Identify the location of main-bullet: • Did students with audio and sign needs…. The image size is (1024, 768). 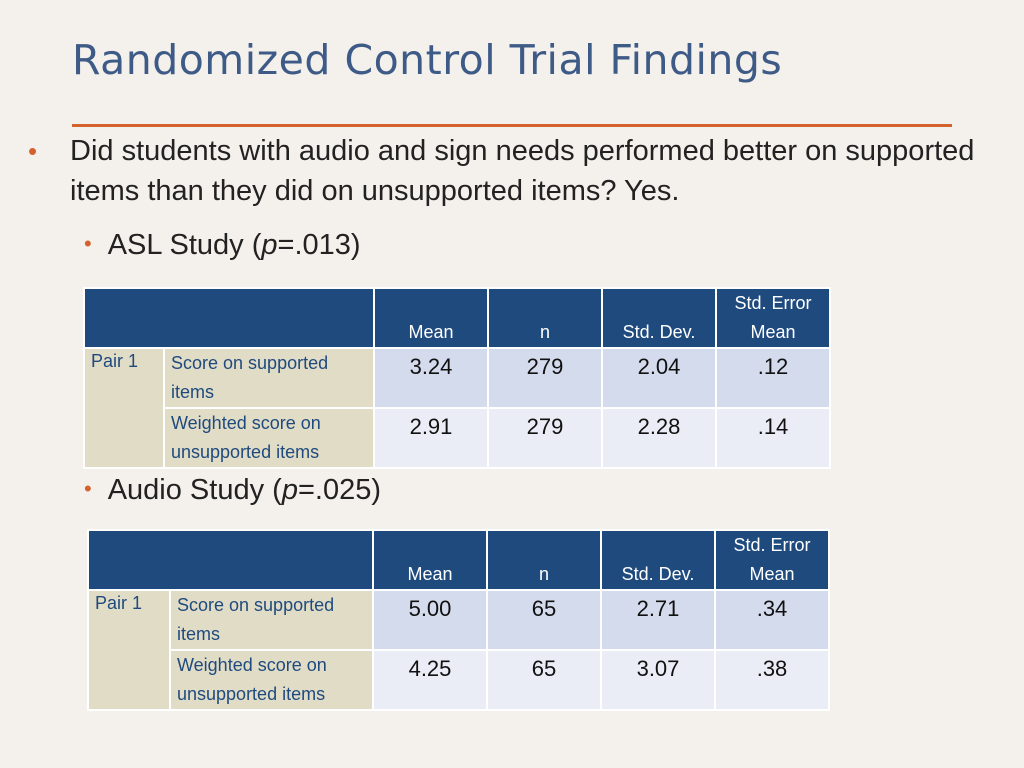
(508, 171).